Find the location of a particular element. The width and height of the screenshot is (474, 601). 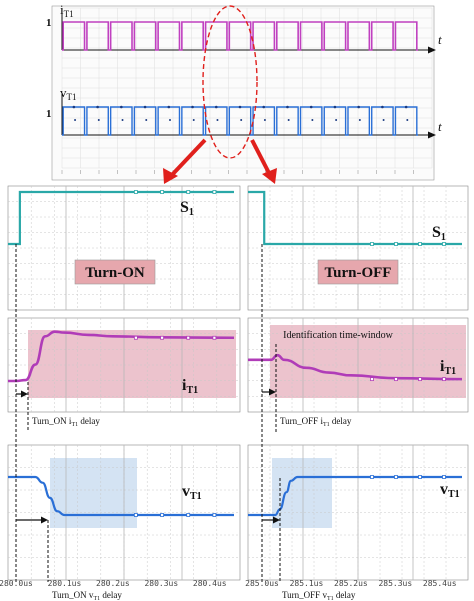

x-tick-label: 285.3us is located at coordinates (395, 583).